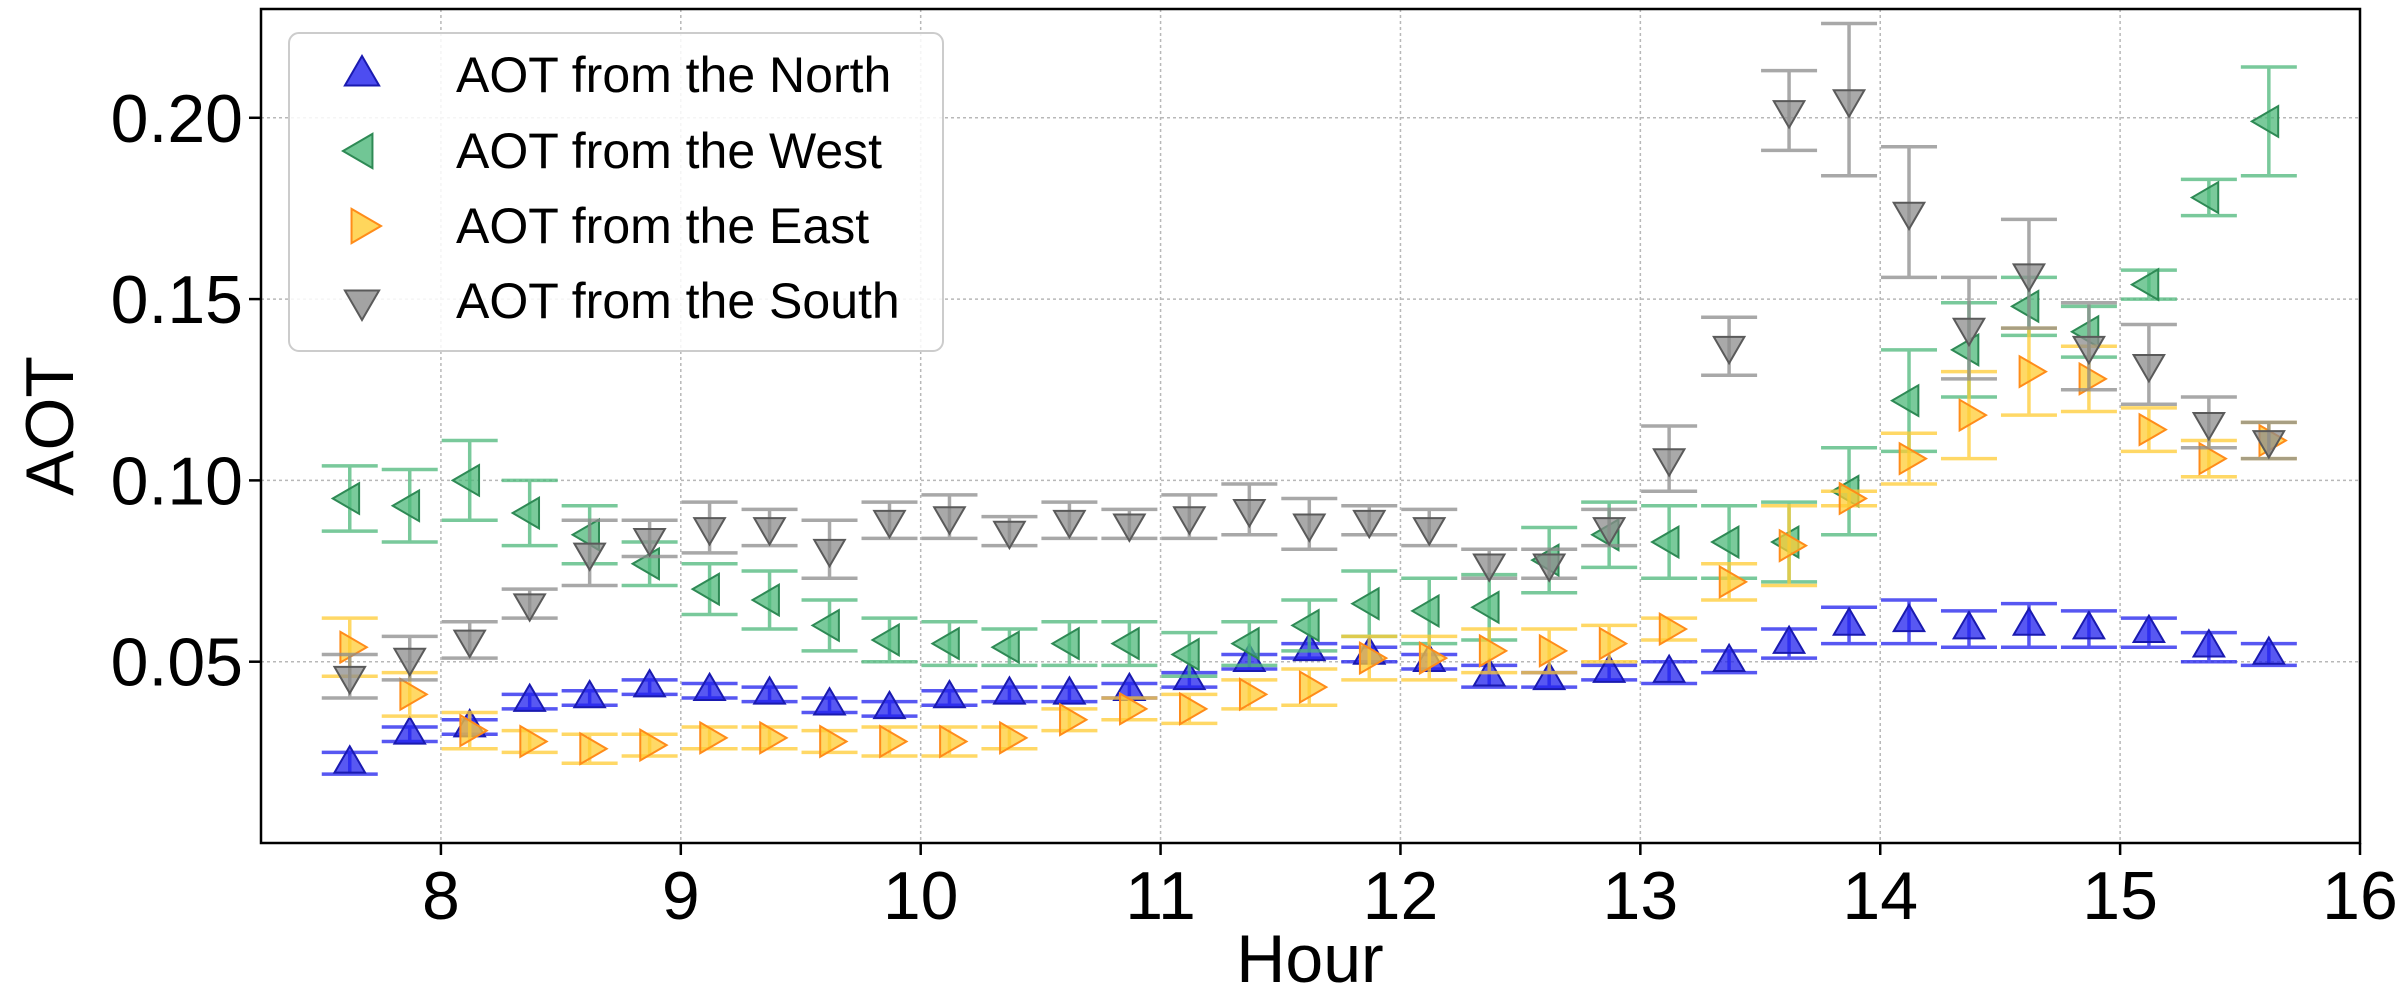 This screenshot has width=2407, height=999. What do you see at coordinates (2360, 896) in the screenshot?
I see `x-tick-label: 16` at bounding box center [2360, 896].